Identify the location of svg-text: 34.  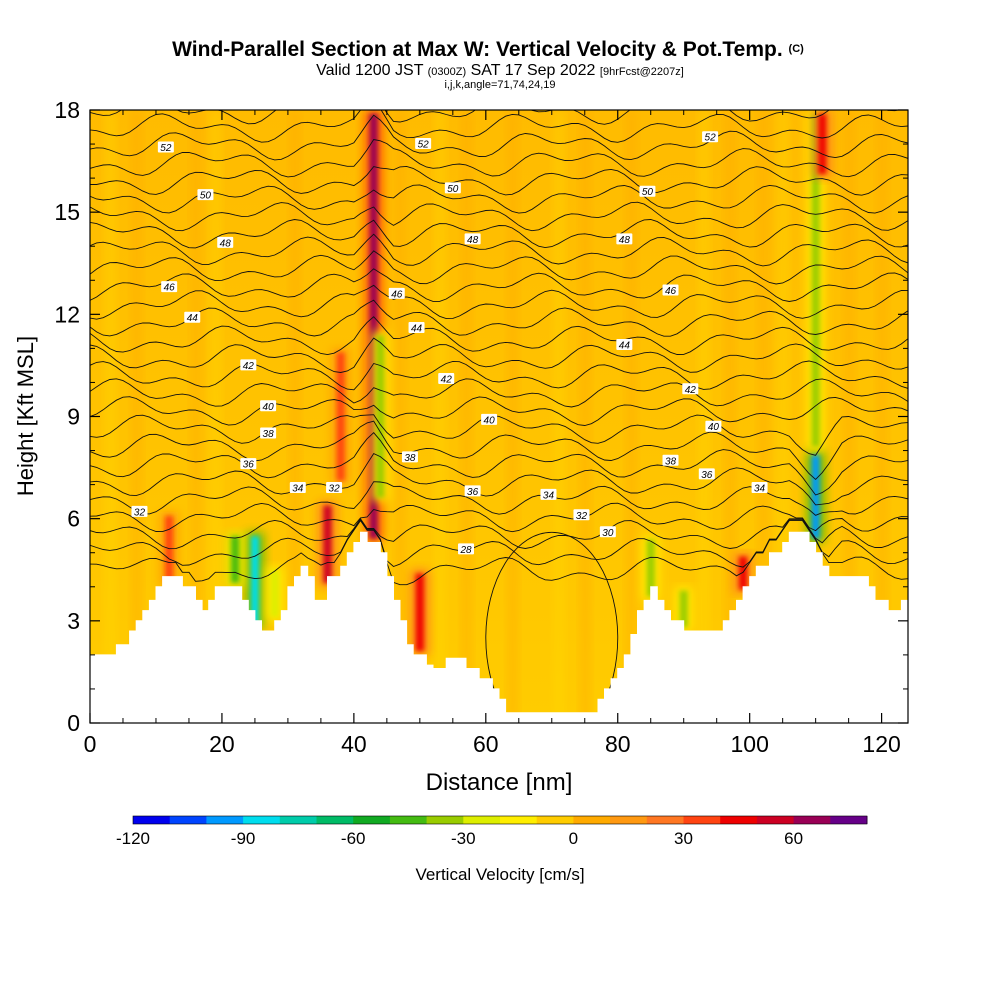
(549, 495).